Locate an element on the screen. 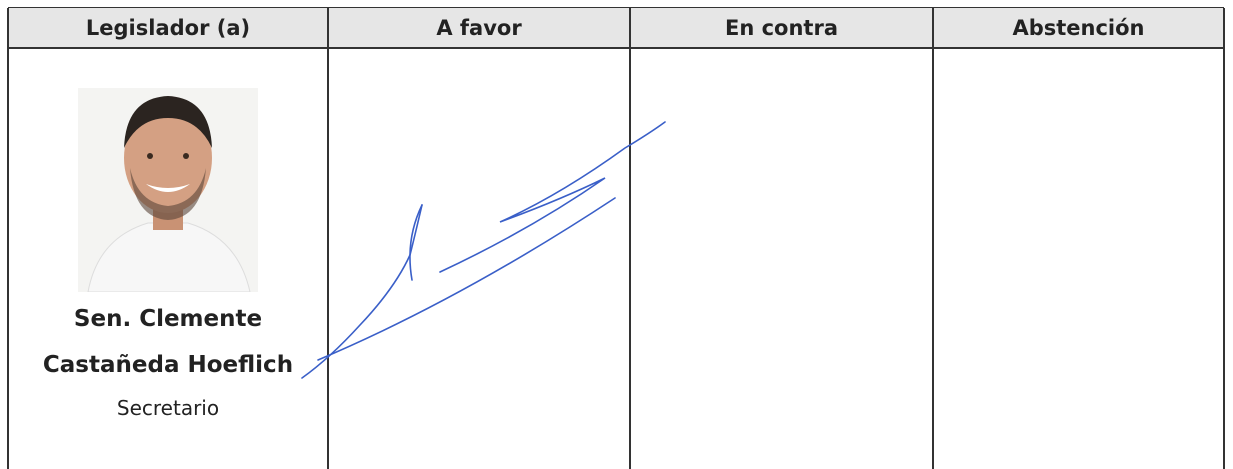 The width and height of the screenshot is (1233, 469). portrait is located at coordinates (168, 190).